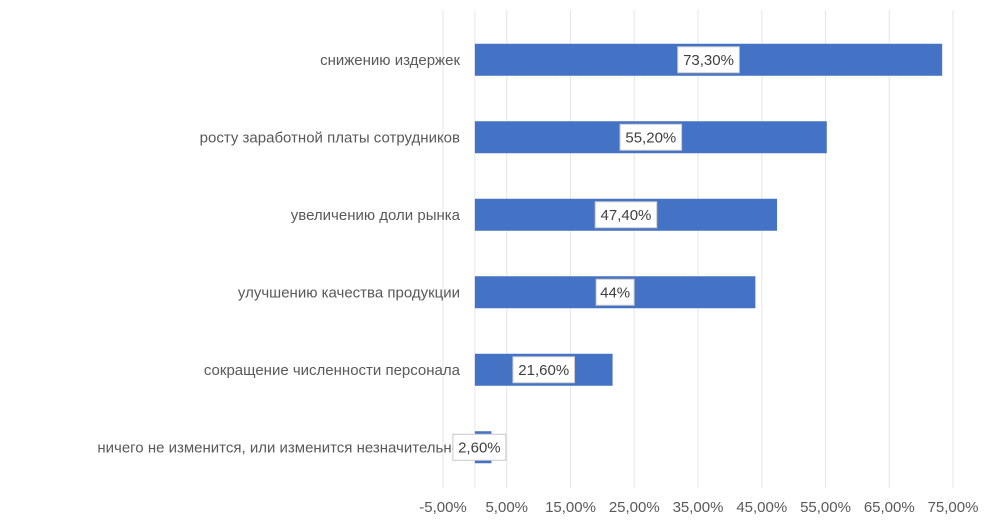  Describe the element at coordinates (953, 507) in the screenshot. I see `x-tick-label: 75,00%` at that location.